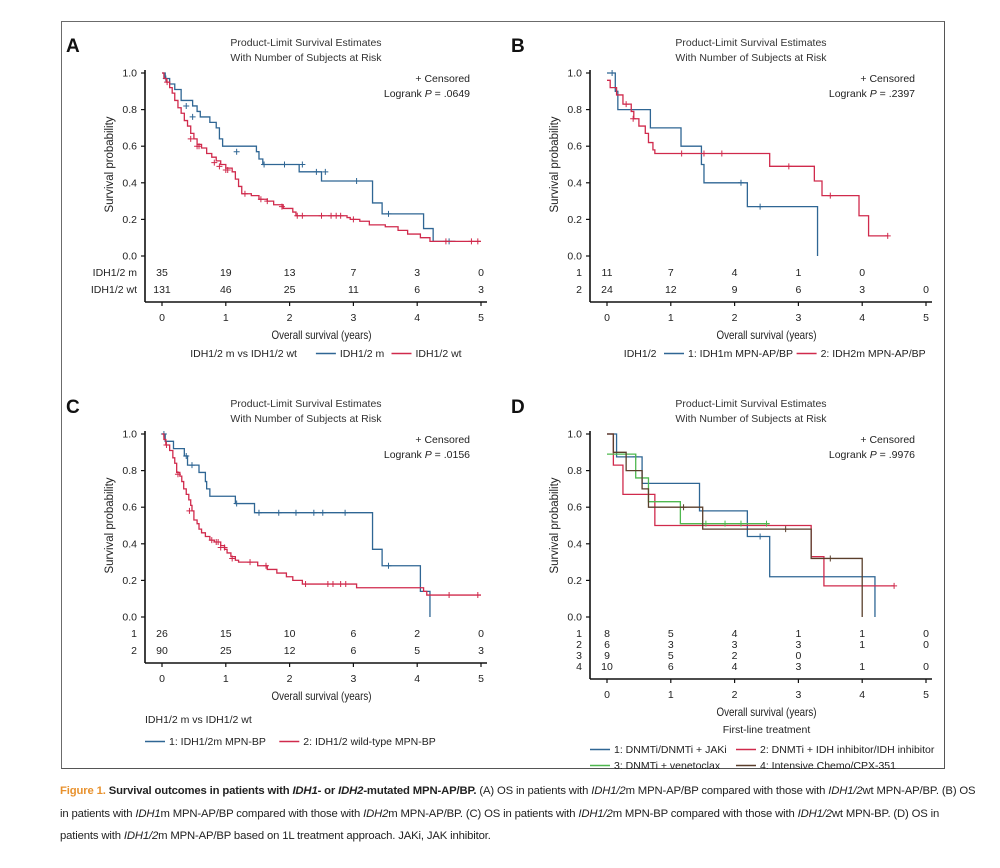 This screenshot has height=868, width=1000. I want to click on legend-item-label: IDH1/2 wt, so click(439, 354).